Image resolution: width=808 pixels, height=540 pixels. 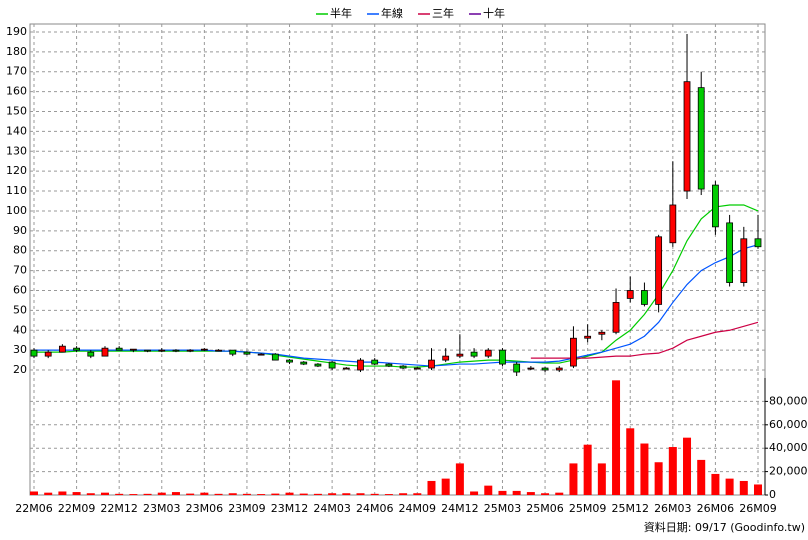 What do you see at coordinates (503, 508) in the screenshot?
I see `x-tick-label: 25M03` at bounding box center [503, 508].